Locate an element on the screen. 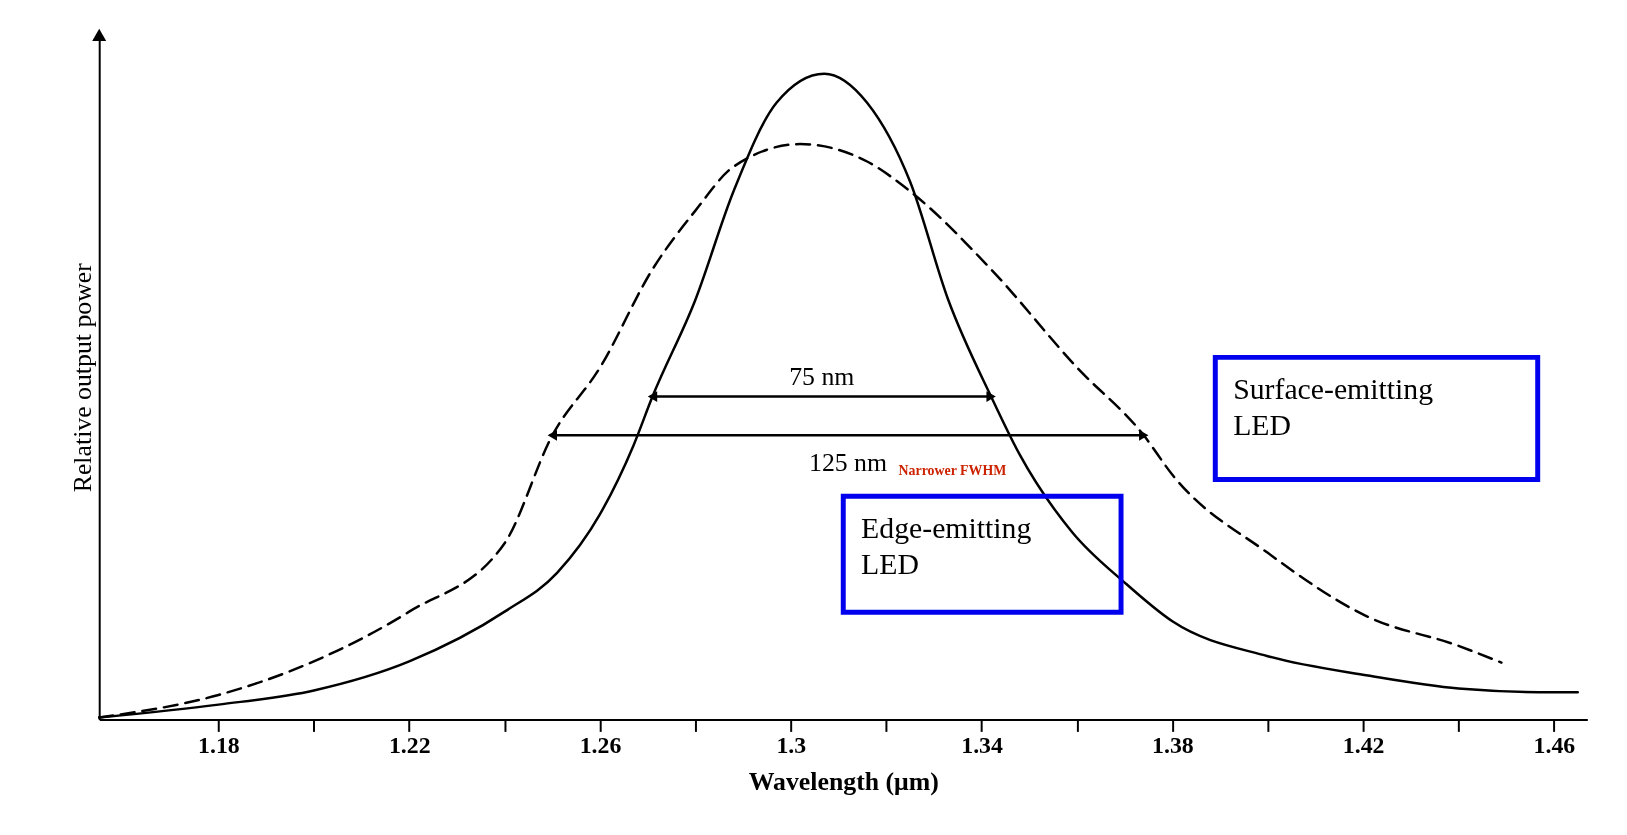 The width and height of the screenshot is (1627, 835). x-tick-label: 1.34 is located at coordinates (982, 744).